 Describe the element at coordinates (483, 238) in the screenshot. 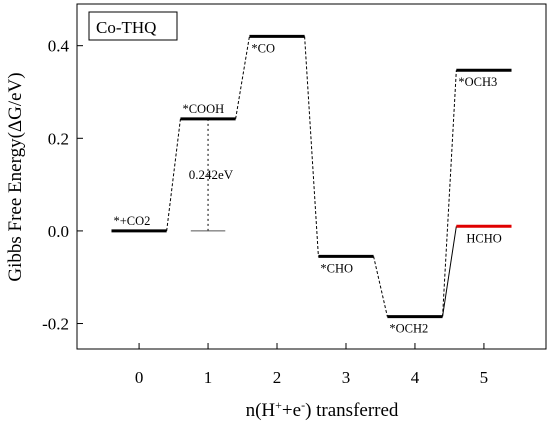

I see `energy-level-label: HCHO` at that location.